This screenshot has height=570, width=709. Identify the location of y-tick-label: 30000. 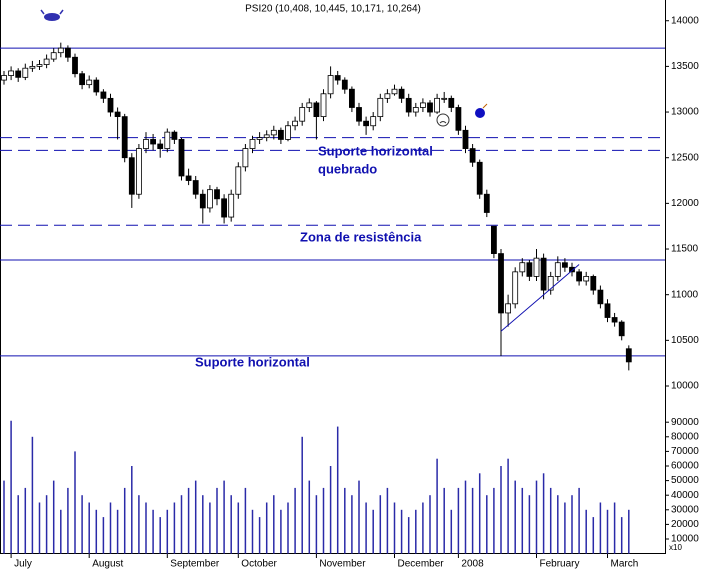
(685, 509).